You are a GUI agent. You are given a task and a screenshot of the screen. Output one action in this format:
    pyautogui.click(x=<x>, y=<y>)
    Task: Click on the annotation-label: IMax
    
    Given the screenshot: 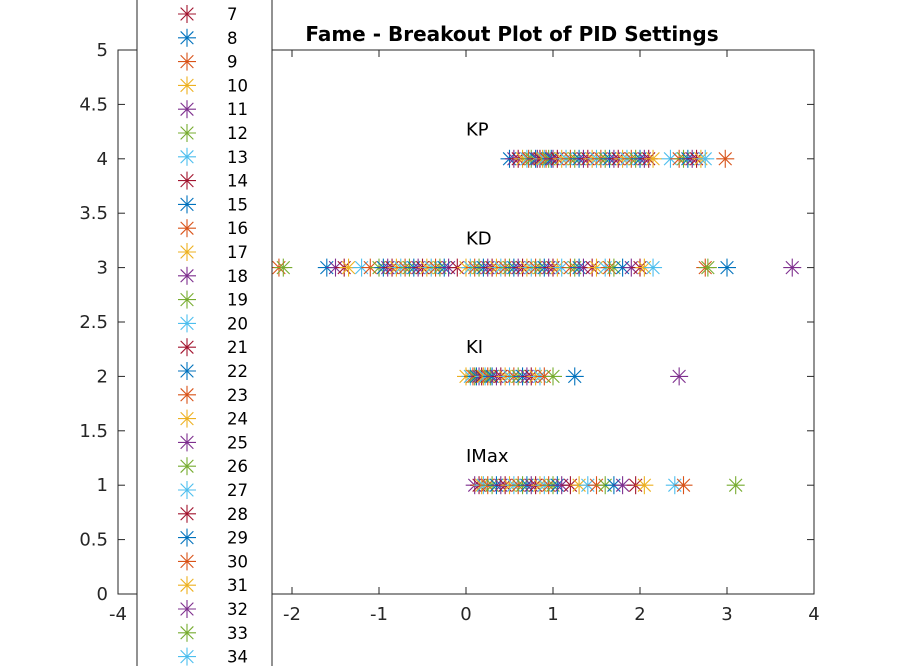 What is the action you would take?
    pyautogui.click(x=487, y=456)
    